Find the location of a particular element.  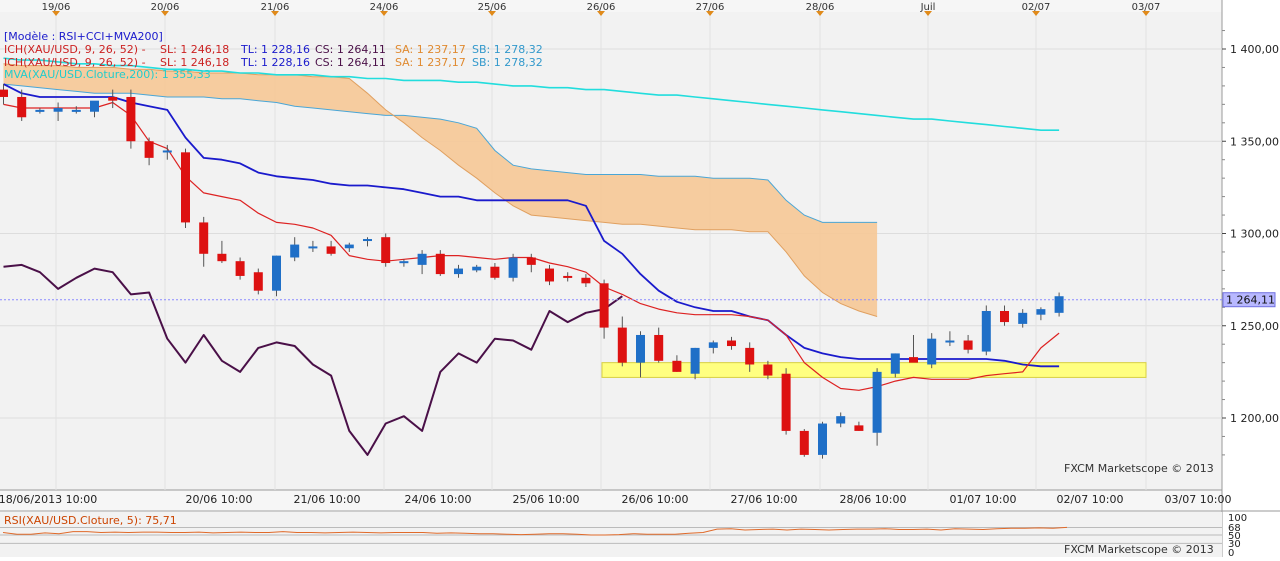

bottom-date-label: 01/07 10:00 is located at coordinates (983, 499).